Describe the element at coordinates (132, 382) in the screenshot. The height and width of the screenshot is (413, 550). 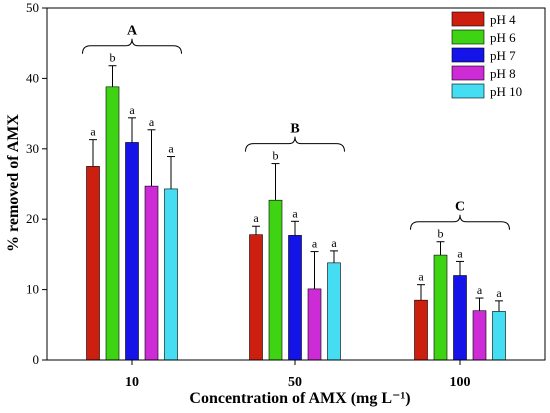
I see `x-tick-label: 10` at that location.